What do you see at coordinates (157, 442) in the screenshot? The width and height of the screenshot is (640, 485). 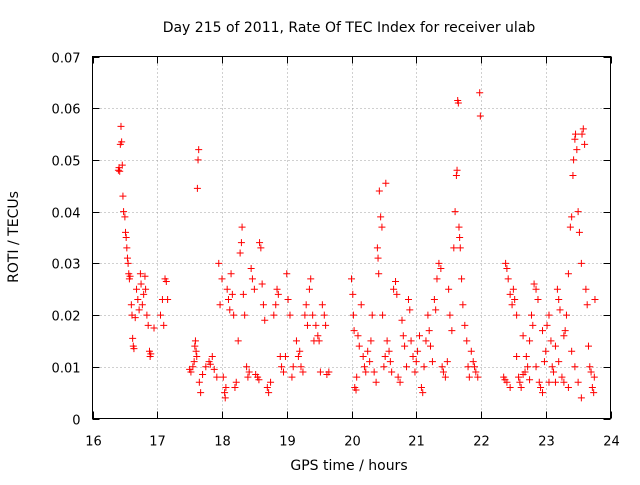 I see `x-tick-label: 17` at bounding box center [157, 442].